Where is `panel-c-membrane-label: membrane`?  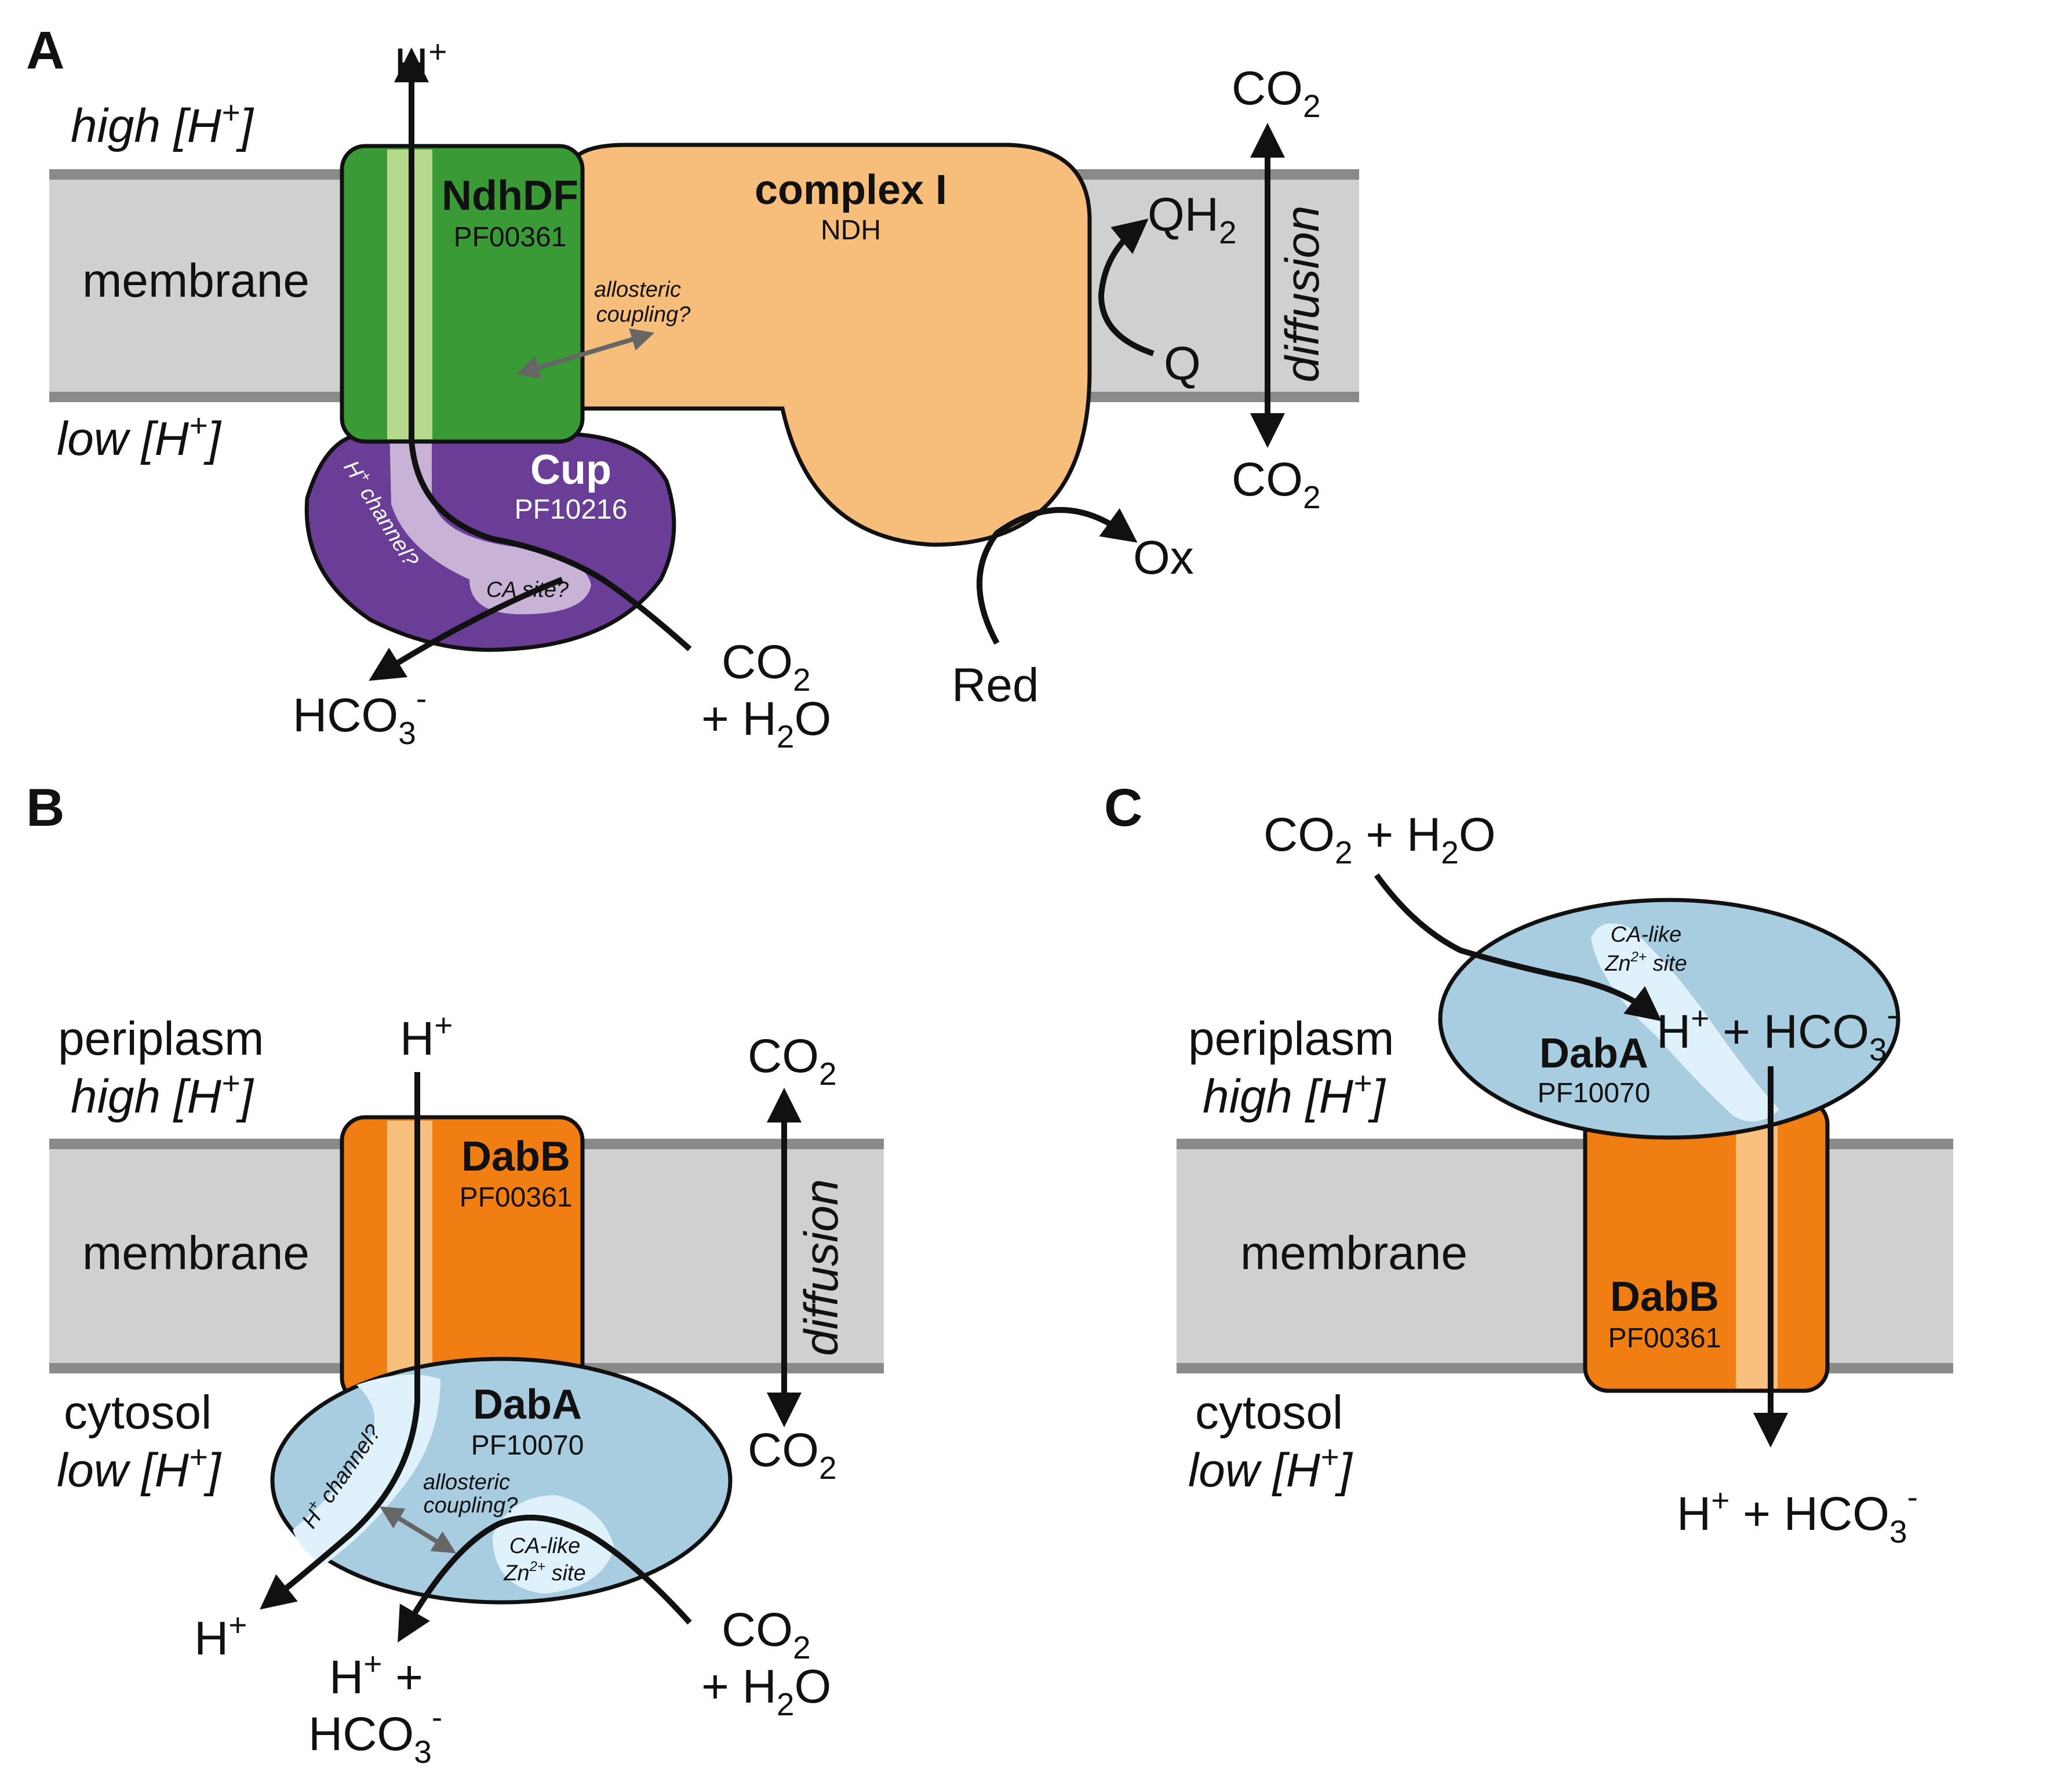
panel-c-membrane-label: membrane is located at coordinates (1353, 1253).